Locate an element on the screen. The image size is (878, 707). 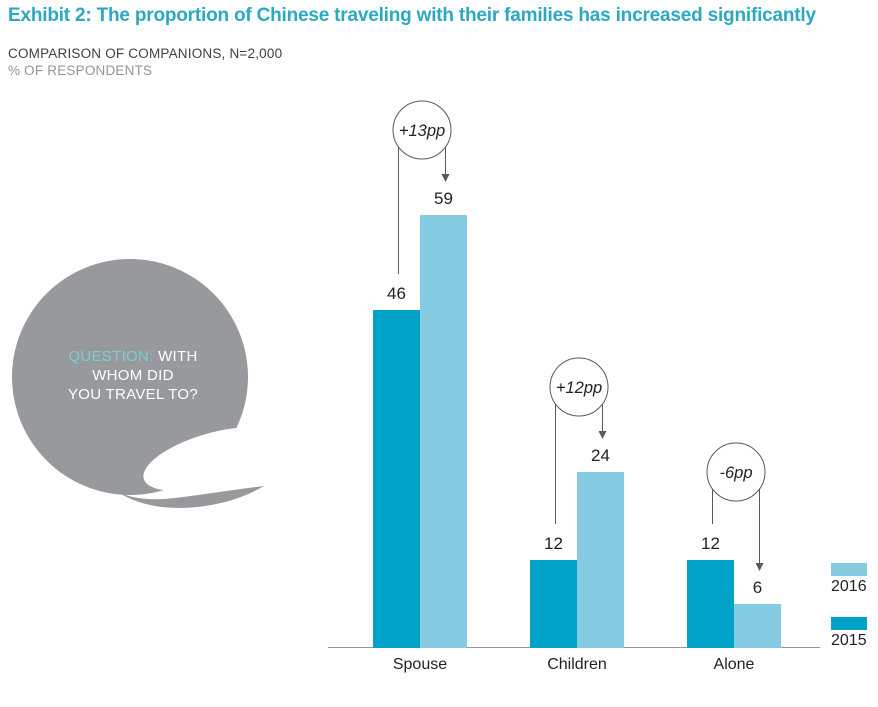
annotation-label-spouse: +13pp is located at coordinates (422, 131).